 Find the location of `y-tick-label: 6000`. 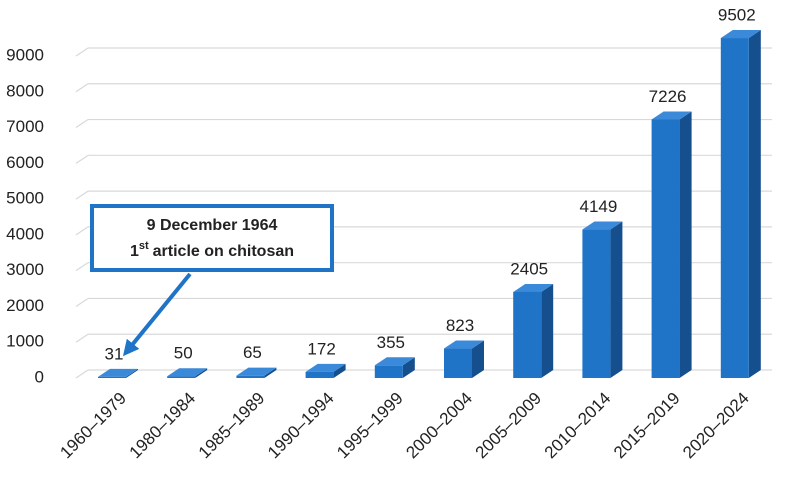

y-tick-label: 6000 is located at coordinates (25, 162).